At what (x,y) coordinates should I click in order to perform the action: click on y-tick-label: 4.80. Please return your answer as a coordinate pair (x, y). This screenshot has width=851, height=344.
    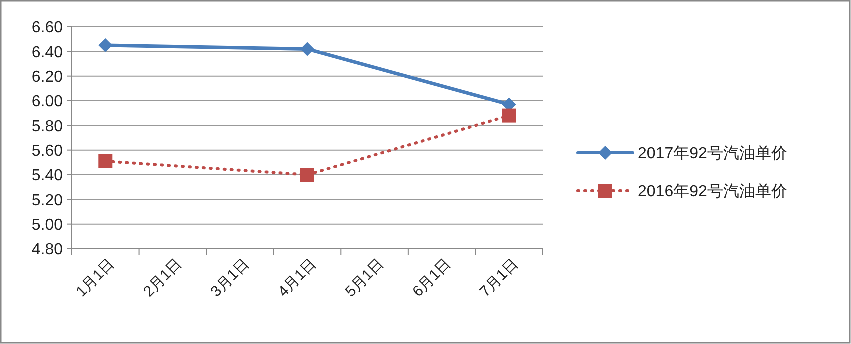
    Looking at the image, I should click on (48, 250).